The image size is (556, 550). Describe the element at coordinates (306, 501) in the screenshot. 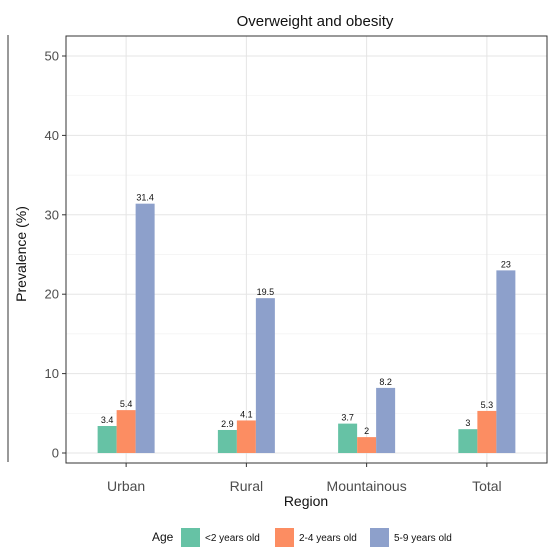

I see `x-axis-title: Region` at that location.